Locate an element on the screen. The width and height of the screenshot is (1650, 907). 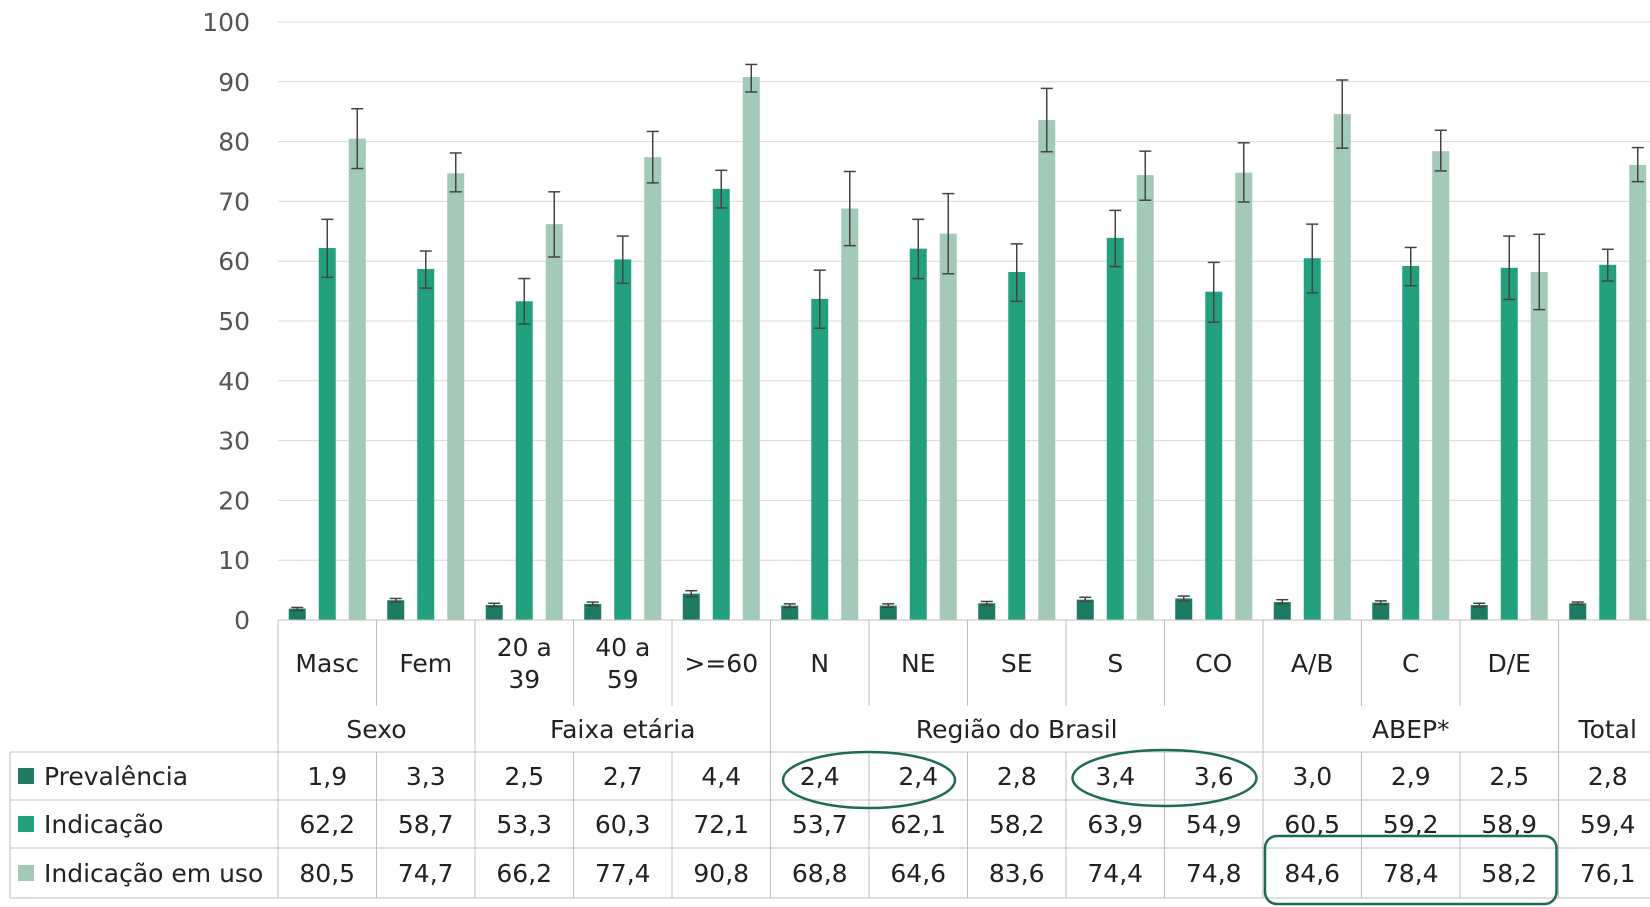
data-label: 90,8 is located at coordinates (721, 873).